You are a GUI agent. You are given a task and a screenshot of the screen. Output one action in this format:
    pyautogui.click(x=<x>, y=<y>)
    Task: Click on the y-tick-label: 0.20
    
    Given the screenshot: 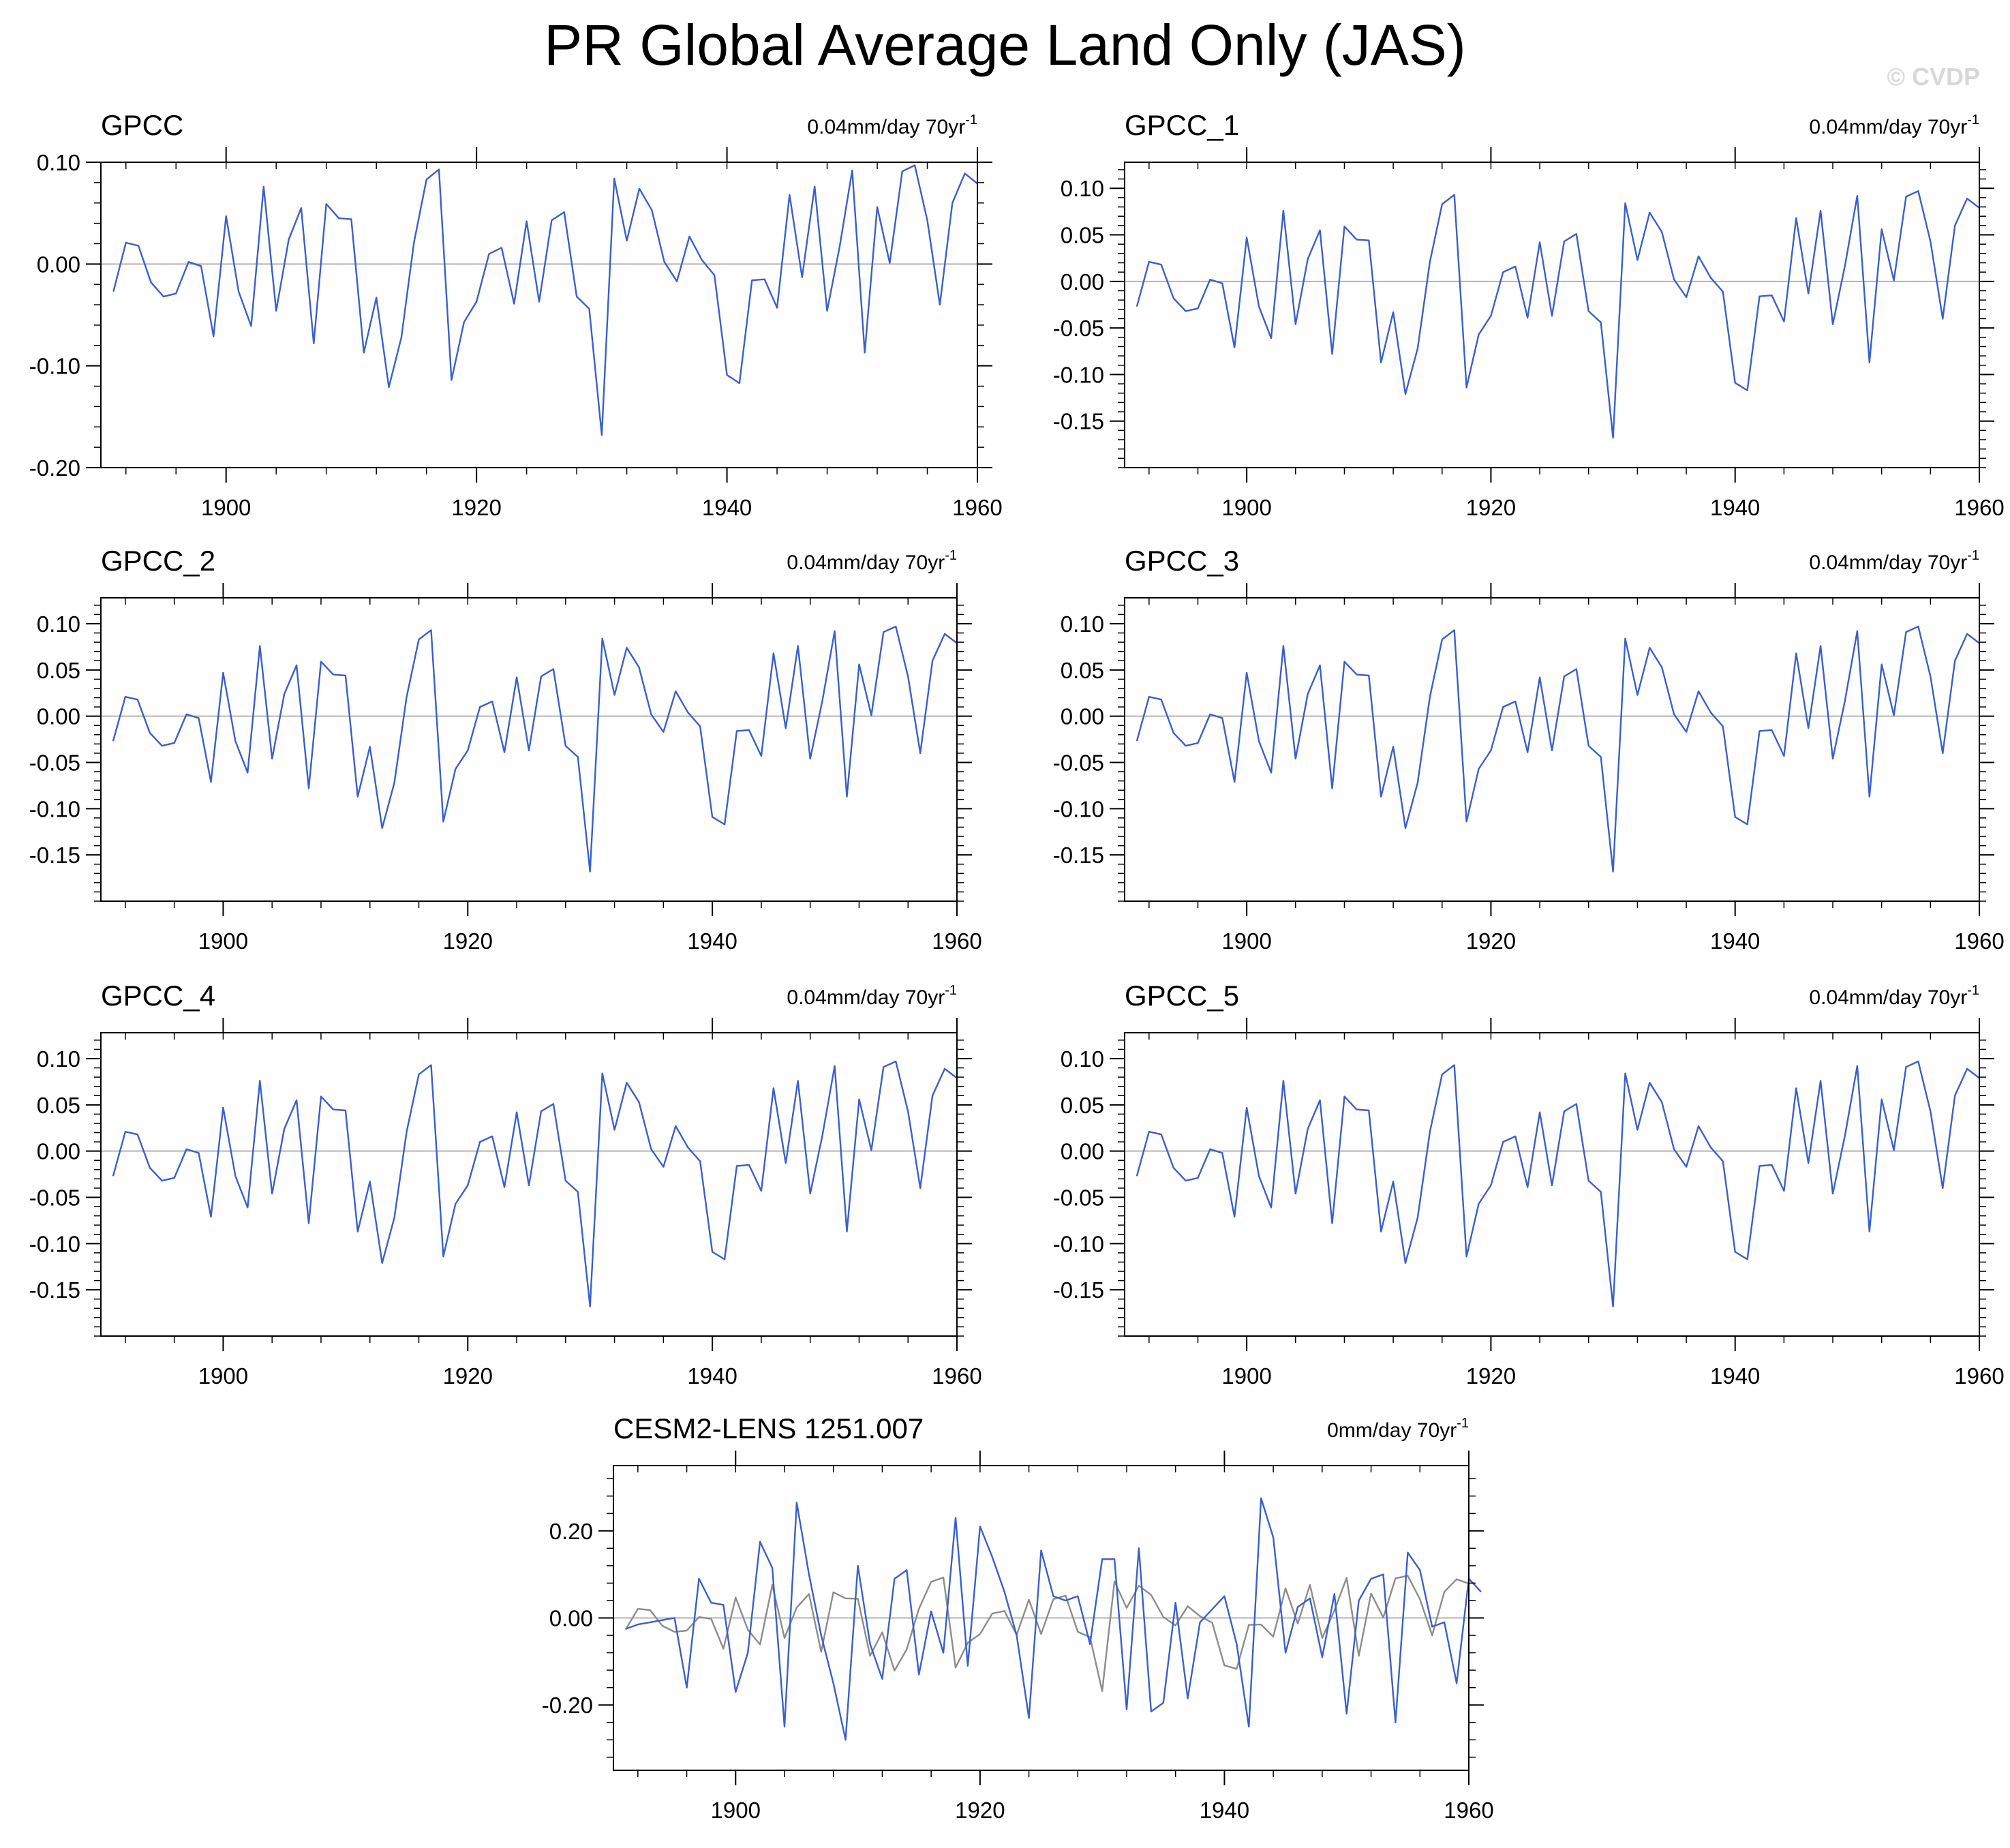 What is the action you would take?
    pyautogui.click(x=571, y=1531)
    